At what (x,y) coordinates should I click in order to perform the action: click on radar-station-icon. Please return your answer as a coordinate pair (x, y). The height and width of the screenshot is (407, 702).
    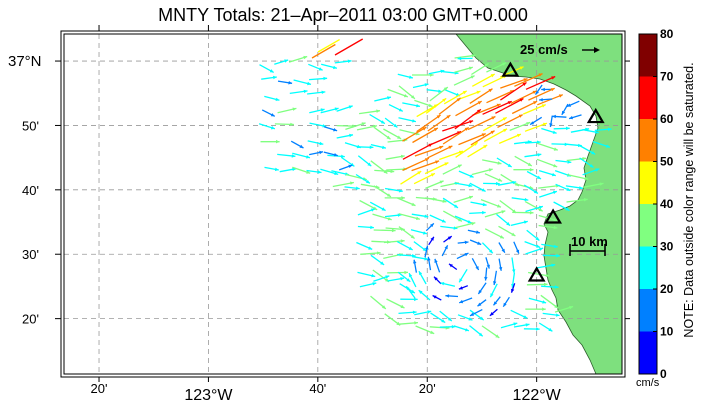
    Looking at the image, I should click on (536, 274).